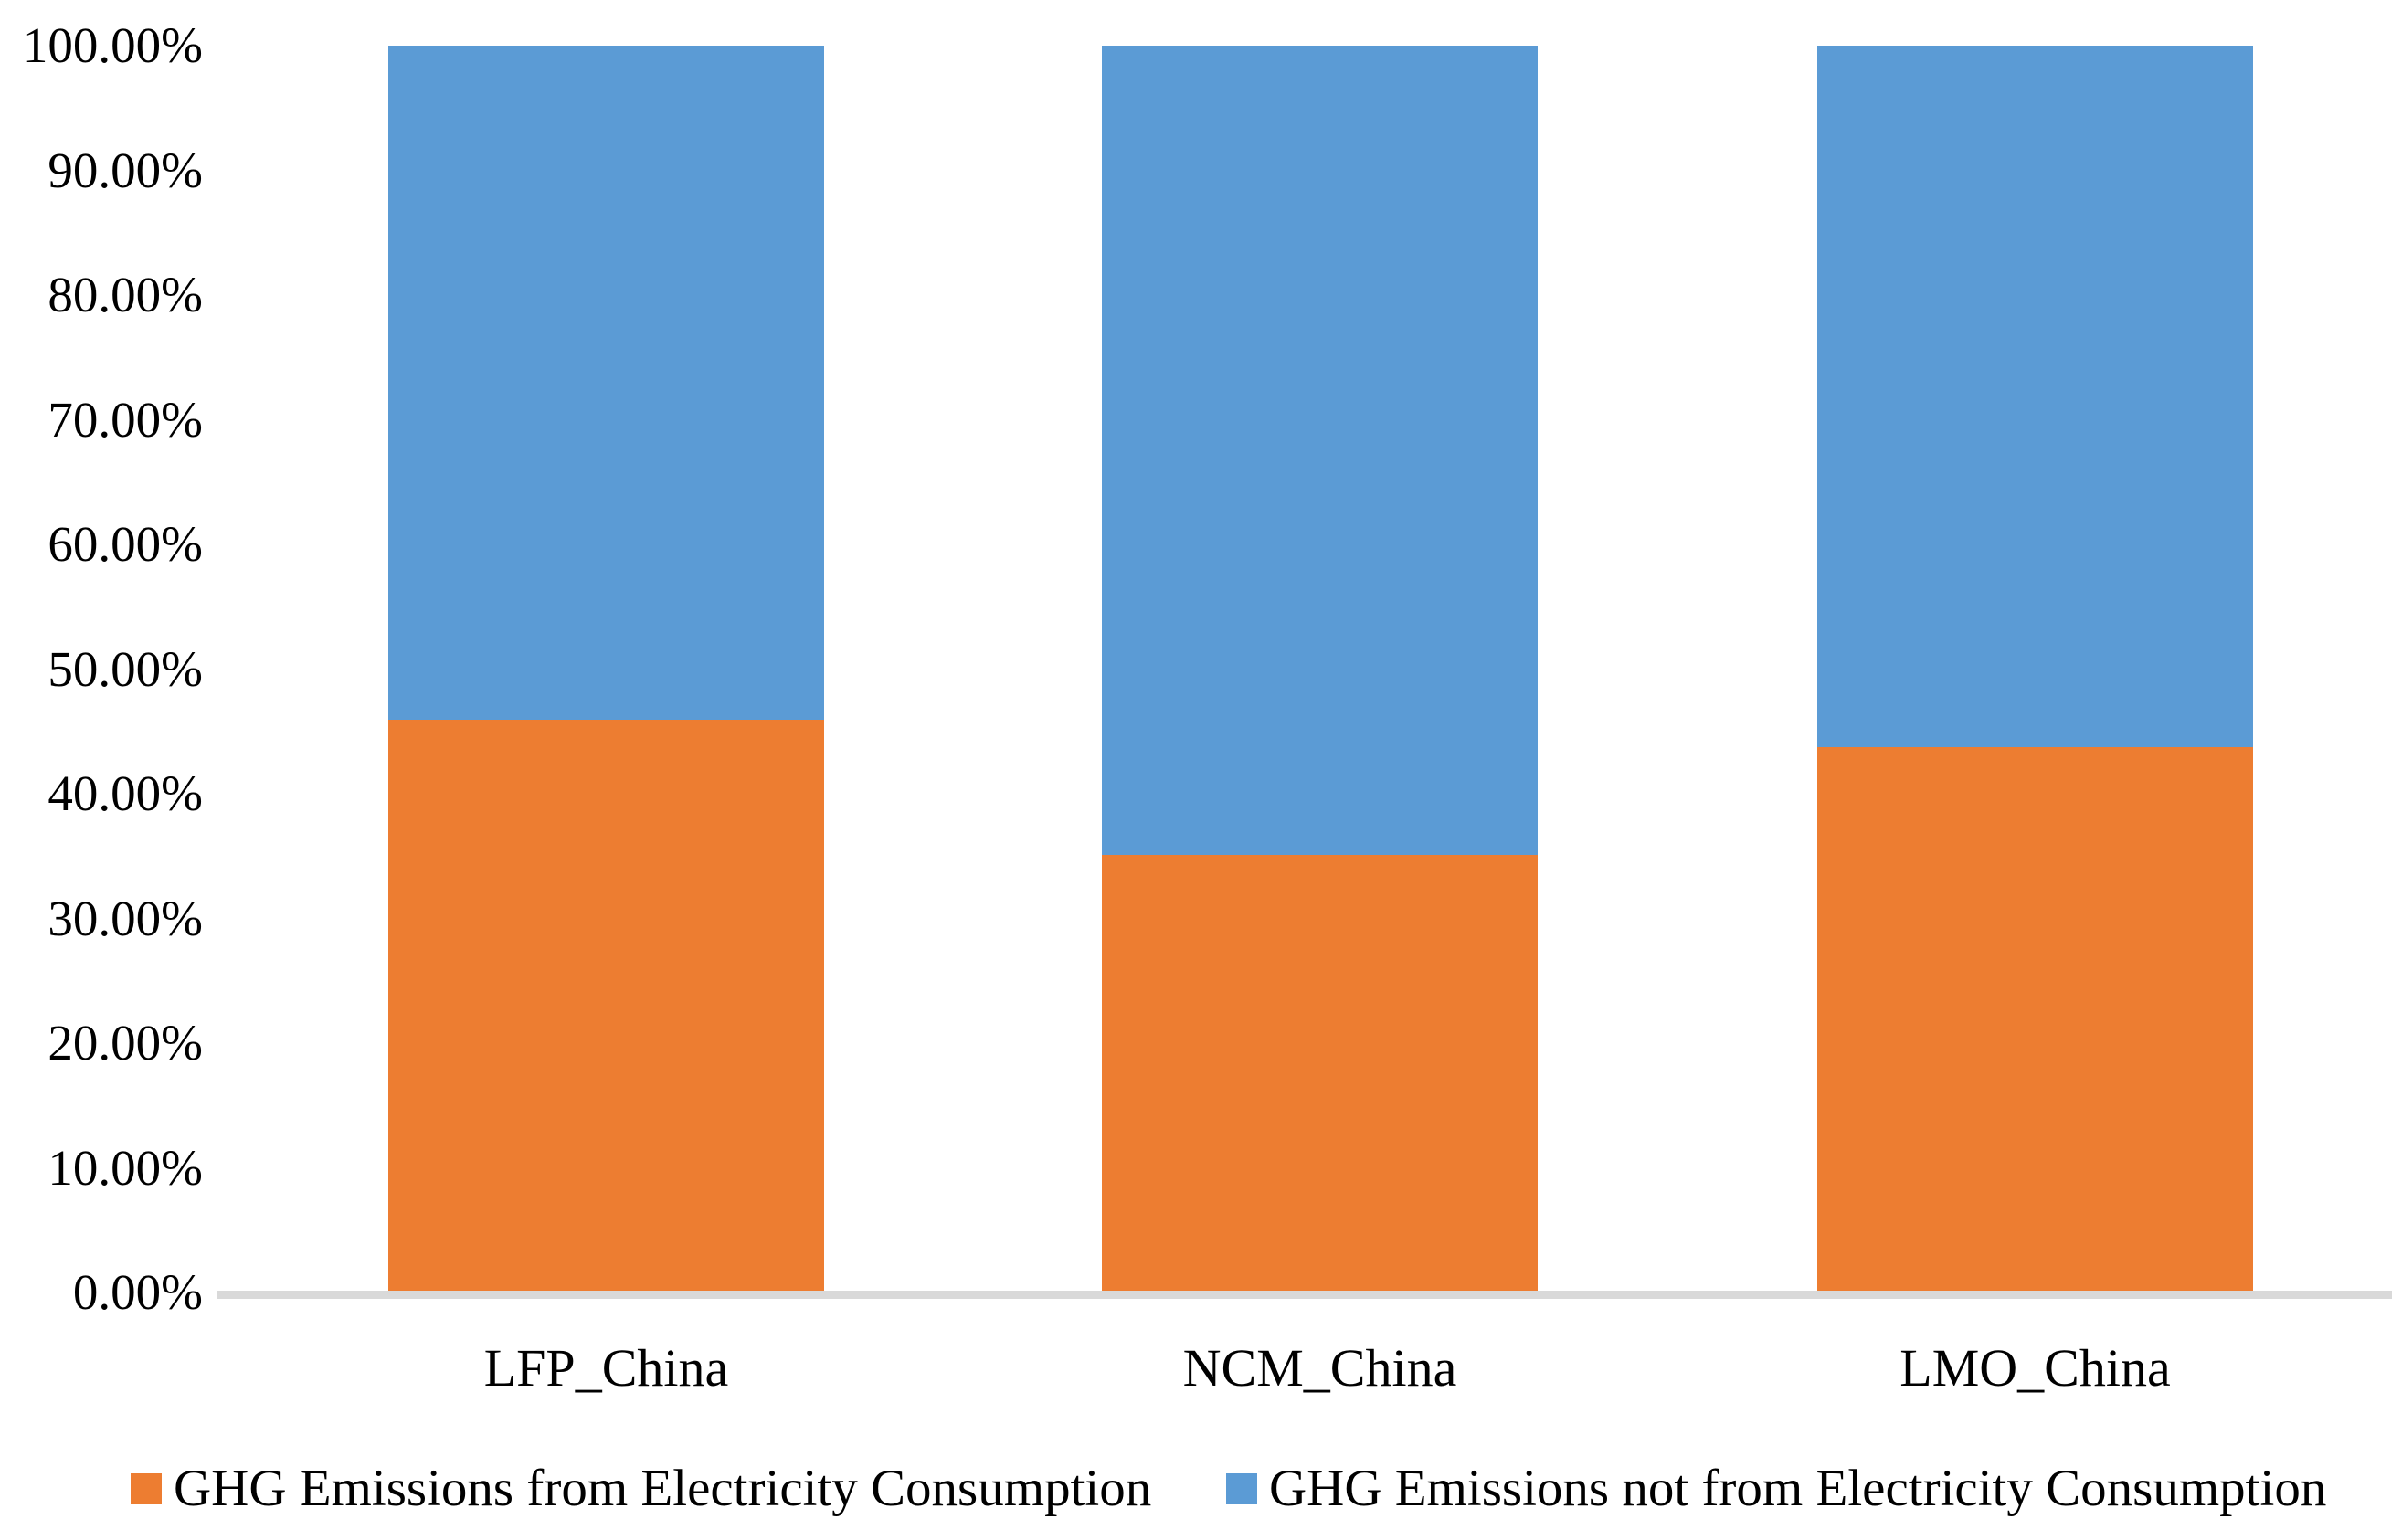 This screenshot has height=1540, width=2402. Describe the element at coordinates (125, 669) in the screenshot. I see `y-axis-tick-label: 50.00%` at that location.